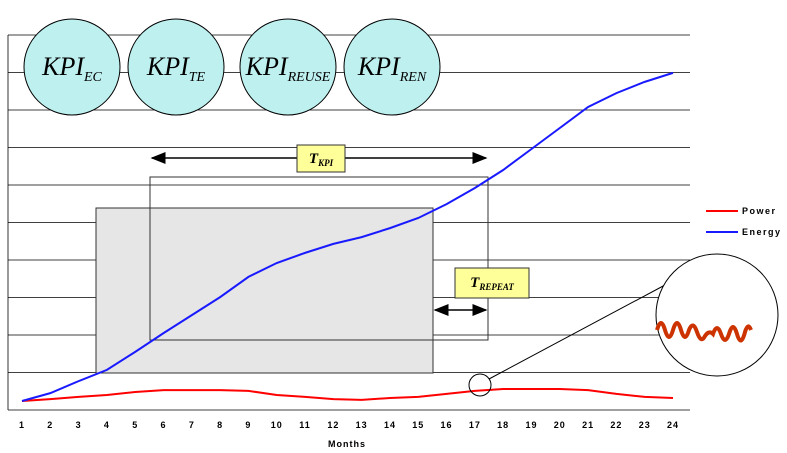 This screenshot has width=787, height=453. Describe the element at coordinates (347, 444) in the screenshot. I see `x-axis-label: Months` at that location.